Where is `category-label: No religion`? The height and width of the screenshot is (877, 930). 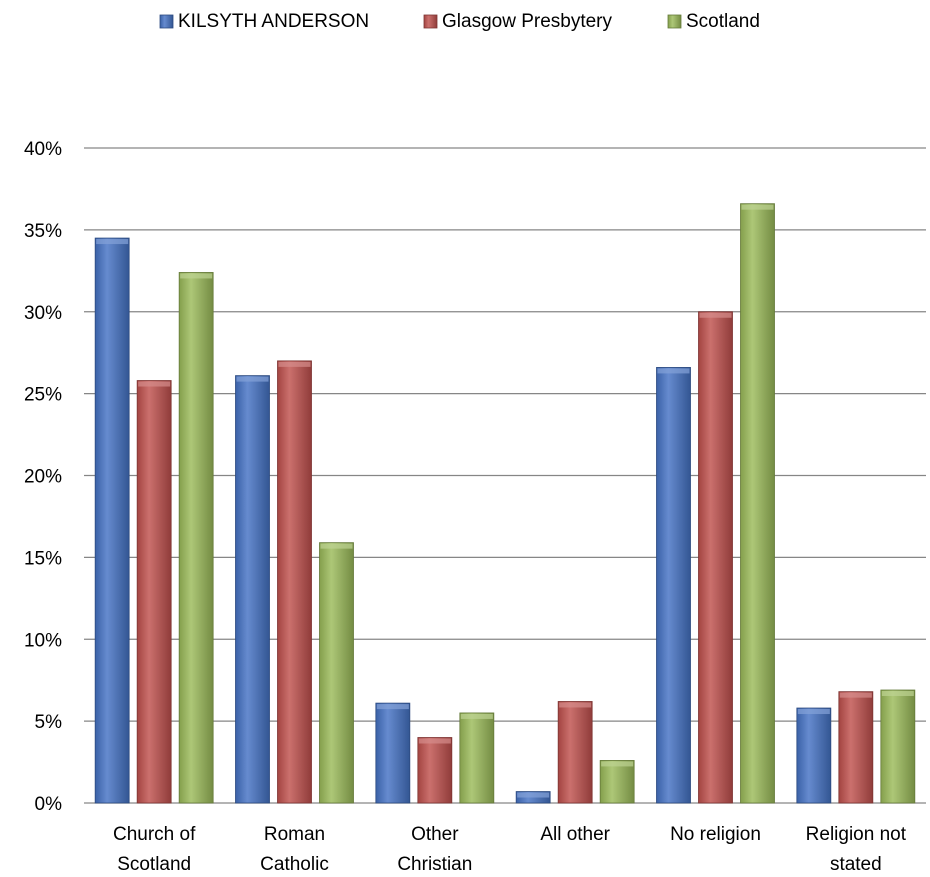
category-label: No religion is located at coordinates (715, 834).